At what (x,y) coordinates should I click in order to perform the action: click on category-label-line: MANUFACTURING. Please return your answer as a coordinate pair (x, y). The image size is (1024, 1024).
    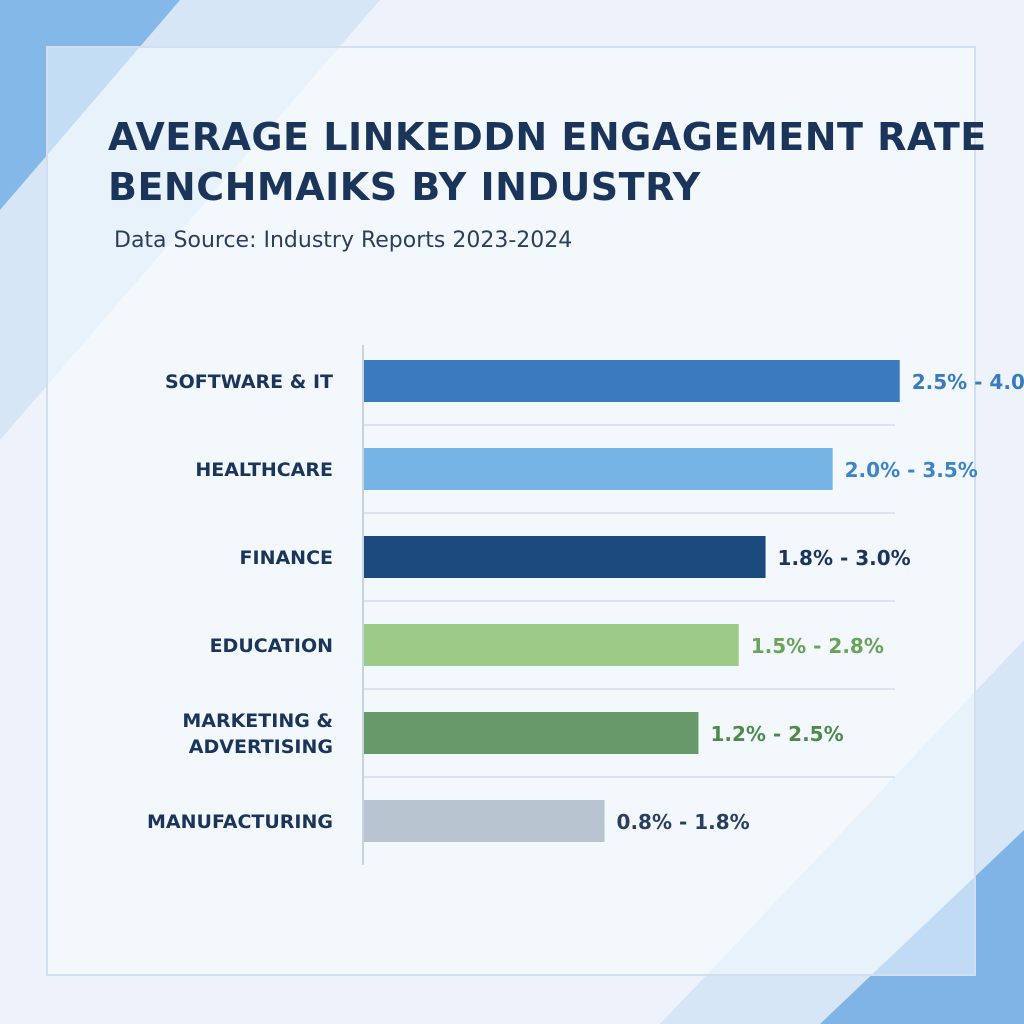
    Looking at the image, I should click on (240, 822).